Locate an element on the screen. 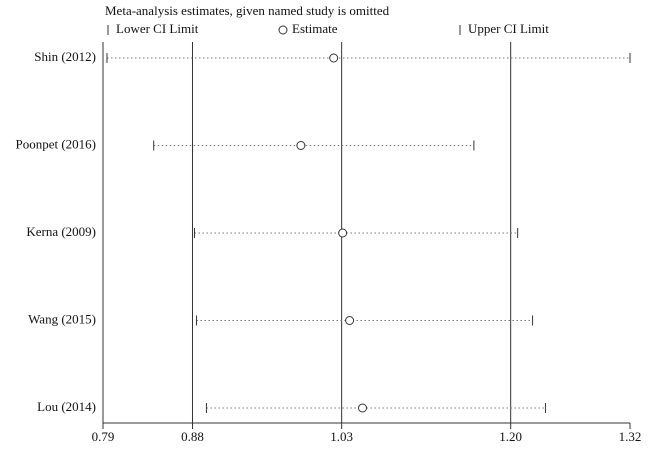 This screenshot has width=650, height=451. y-tick-label: Poonpet (2016) is located at coordinates (55, 143).